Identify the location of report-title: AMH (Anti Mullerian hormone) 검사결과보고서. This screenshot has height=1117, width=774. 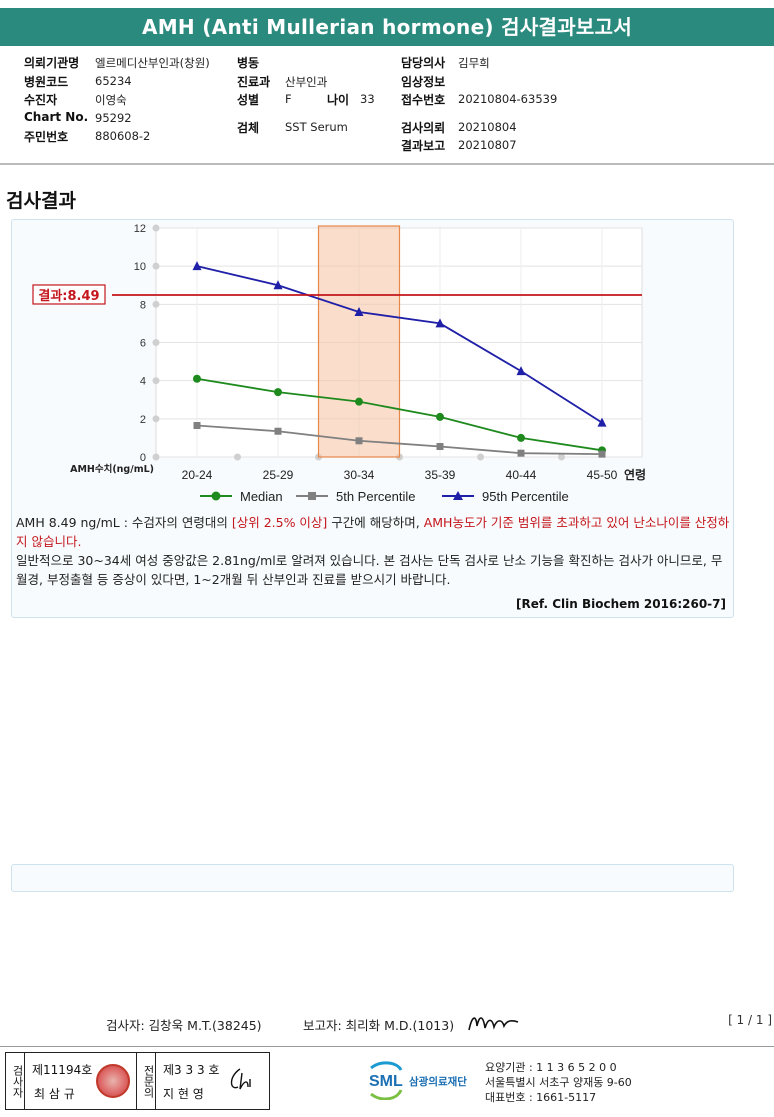
(387, 27).